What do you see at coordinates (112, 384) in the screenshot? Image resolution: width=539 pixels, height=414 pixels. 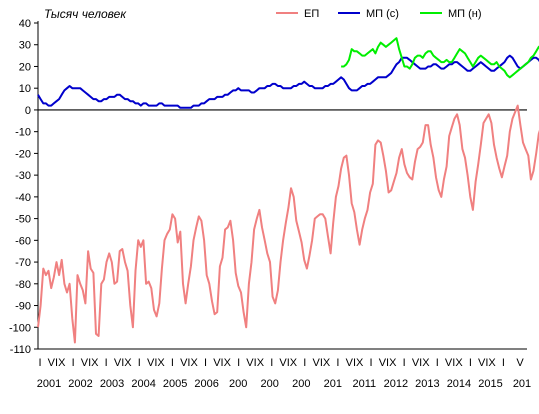 I see `year-label: 2003` at bounding box center [112, 384].